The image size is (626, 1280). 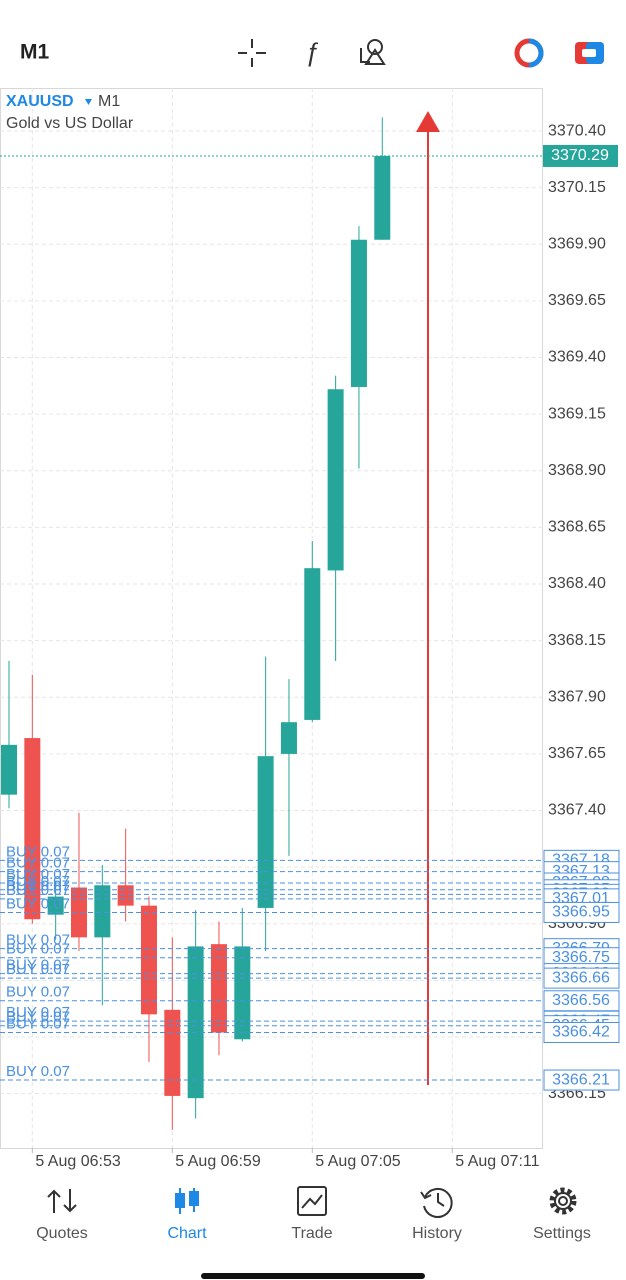 What do you see at coordinates (581, 957) in the screenshot?
I see `order-price-label: 3366.75` at bounding box center [581, 957].